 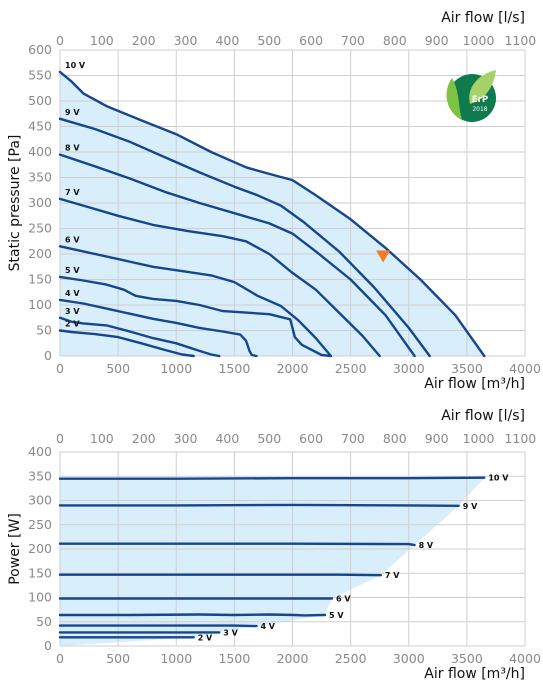 I want to click on y-tick-label: 500, so click(x=40, y=100).